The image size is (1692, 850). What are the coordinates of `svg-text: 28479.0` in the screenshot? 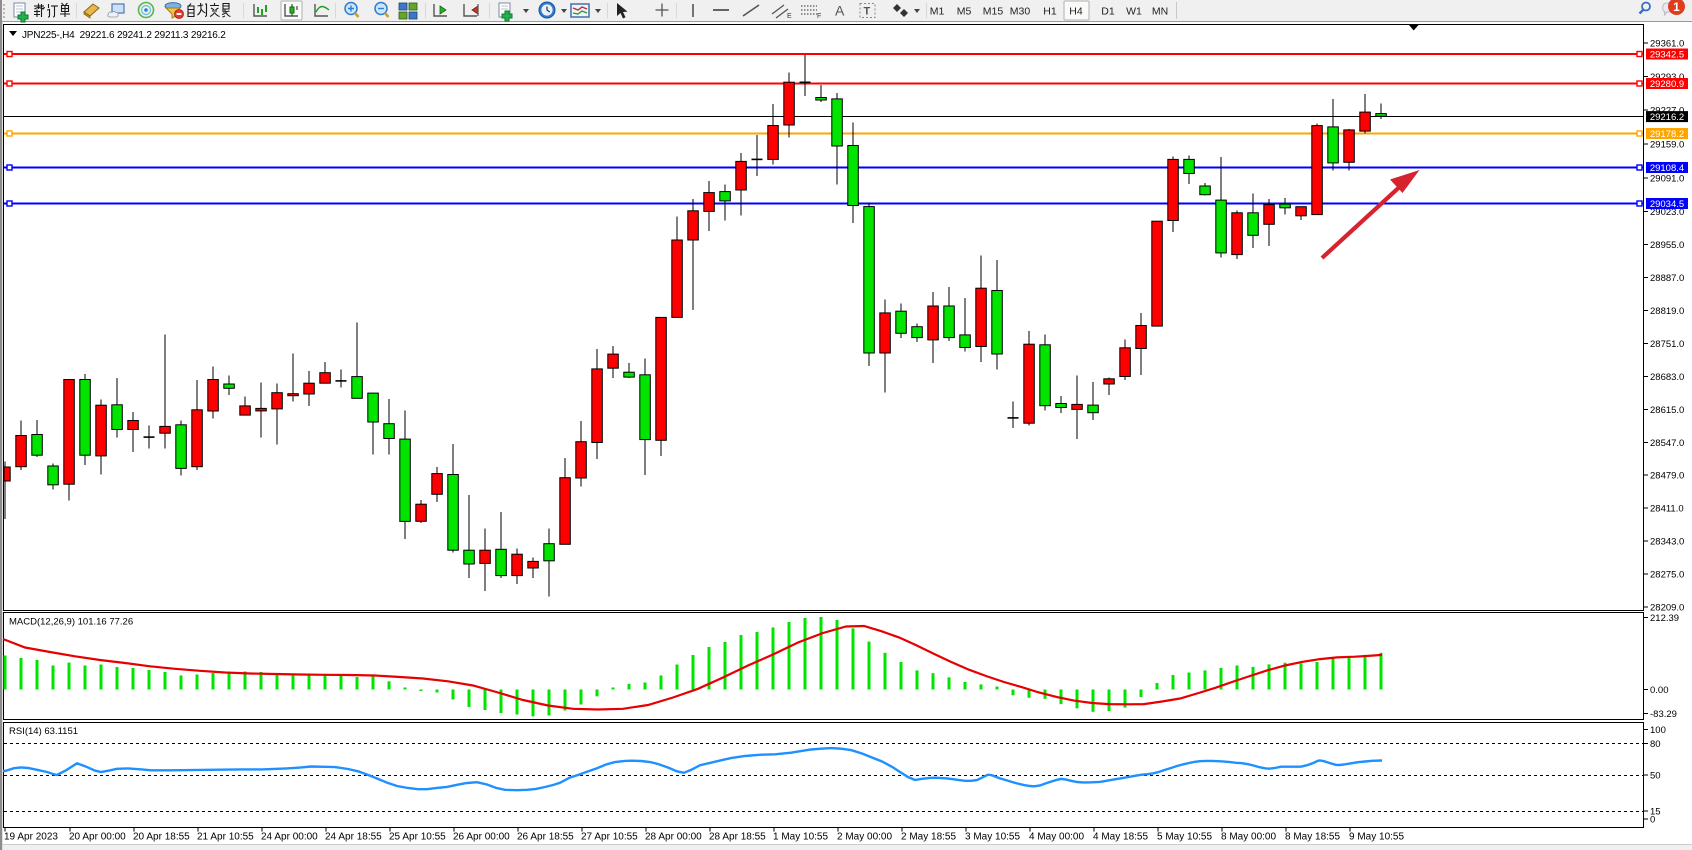 It's located at (1667, 476).